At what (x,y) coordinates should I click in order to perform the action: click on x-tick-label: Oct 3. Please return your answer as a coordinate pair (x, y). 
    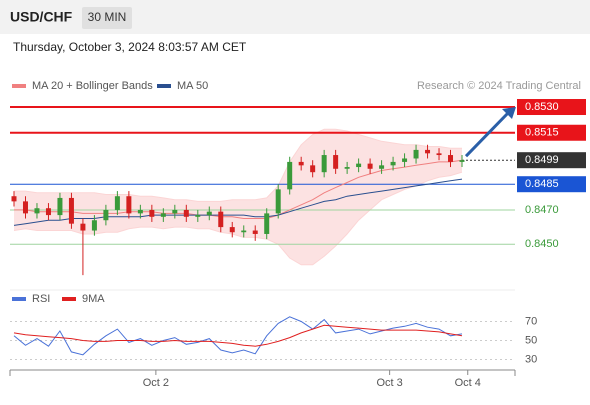
    Looking at the image, I should click on (389, 383).